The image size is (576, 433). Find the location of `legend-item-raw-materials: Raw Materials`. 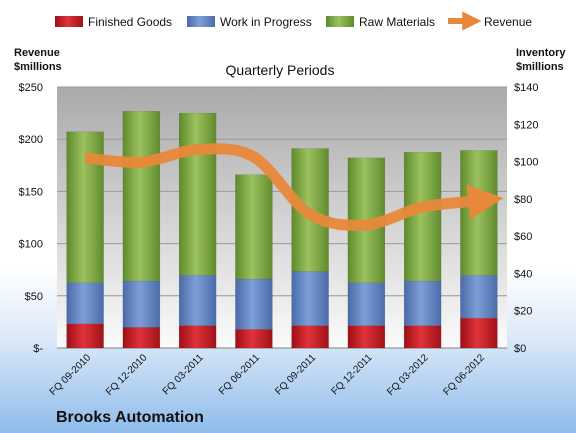

legend-item-raw-materials: Raw Materials is located at coordinates (380, 22).